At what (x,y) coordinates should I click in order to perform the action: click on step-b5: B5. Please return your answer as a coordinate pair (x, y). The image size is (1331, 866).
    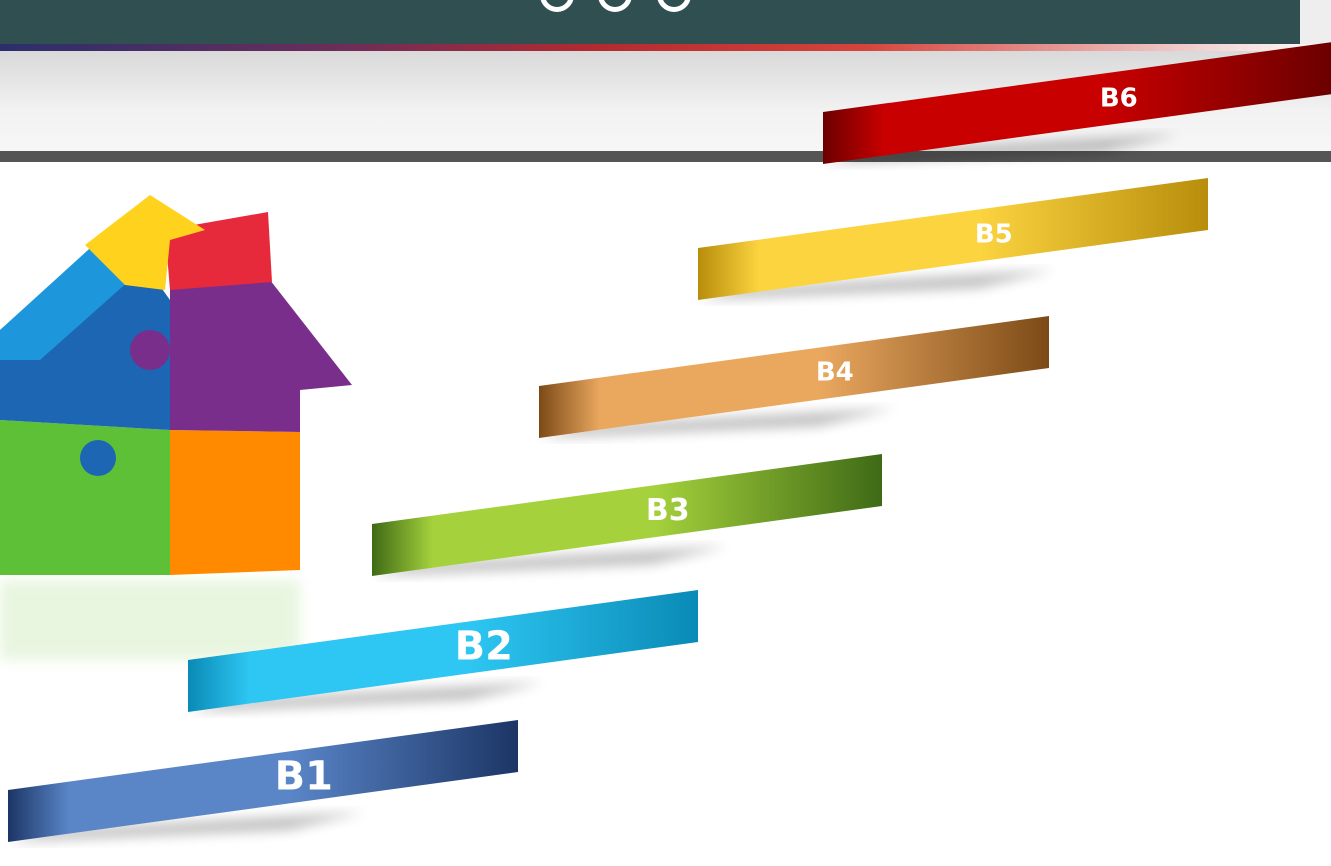
    Looking at the image, I should click on (953, 239).